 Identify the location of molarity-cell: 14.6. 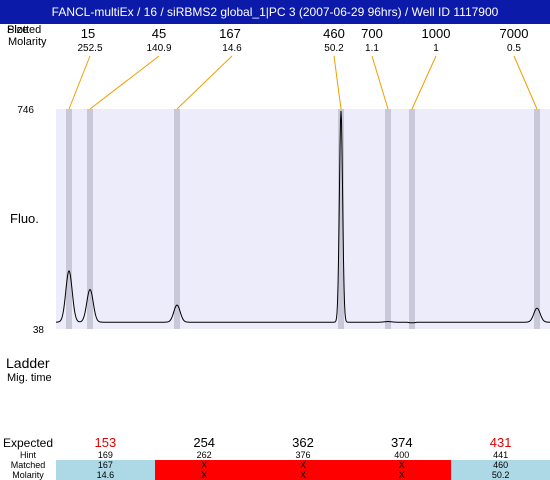
(105, 475).